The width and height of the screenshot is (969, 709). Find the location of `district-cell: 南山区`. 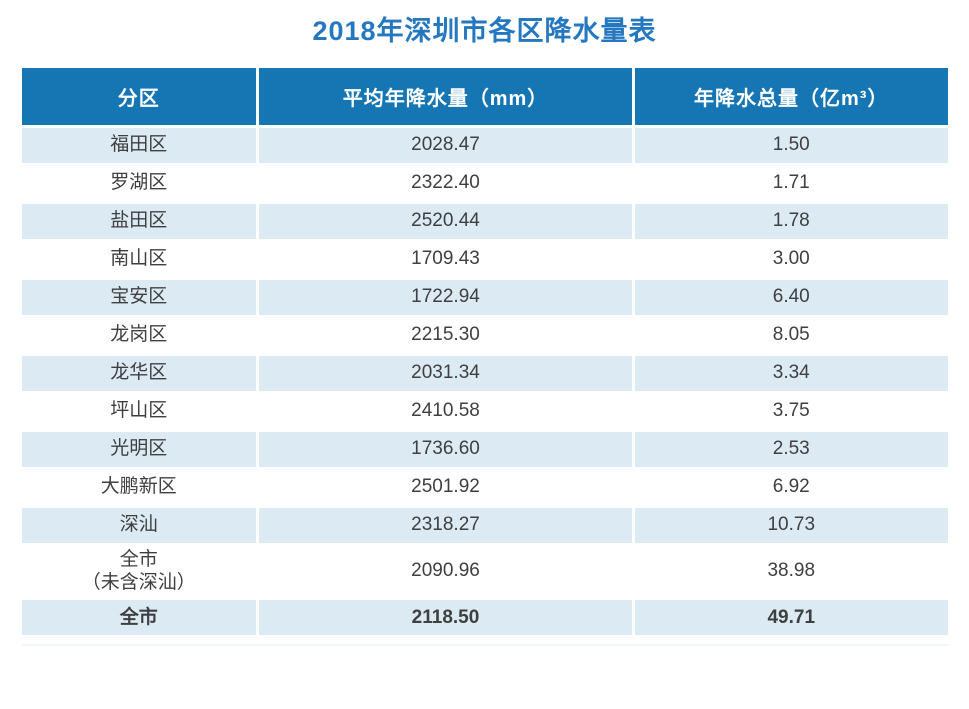

district-cell: 南山区 is located at coordinates (140, 260).